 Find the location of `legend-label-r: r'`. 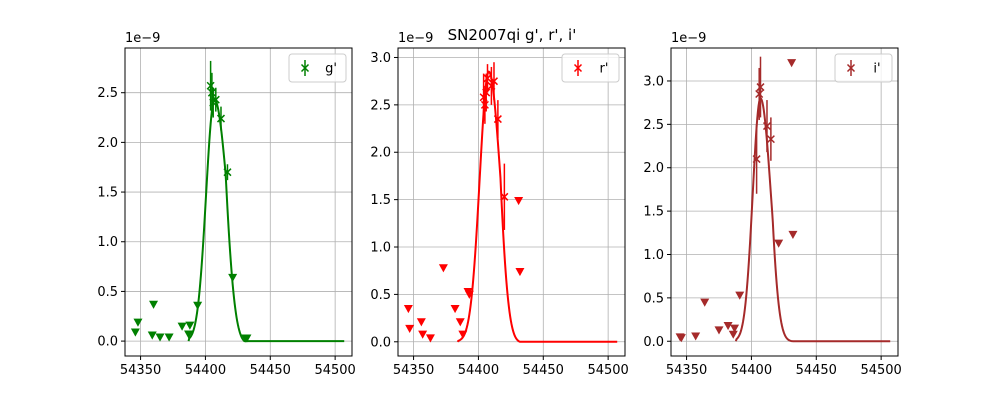

legend-label-r: r' is located at coordinates (604, 69).